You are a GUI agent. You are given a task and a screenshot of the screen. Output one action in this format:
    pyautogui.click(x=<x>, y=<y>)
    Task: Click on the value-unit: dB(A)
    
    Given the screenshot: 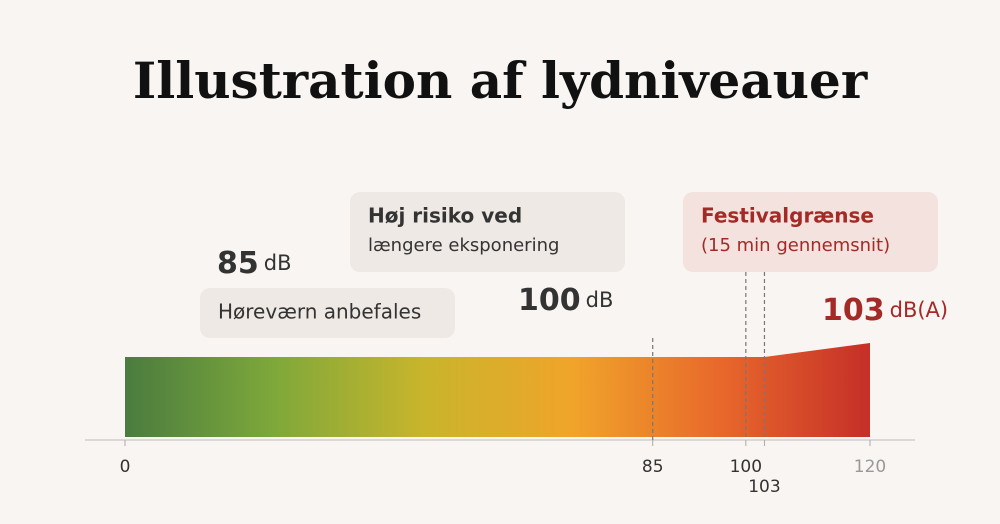 What is the action you would take?
    pyautogui.click(x=919, y=310)
    